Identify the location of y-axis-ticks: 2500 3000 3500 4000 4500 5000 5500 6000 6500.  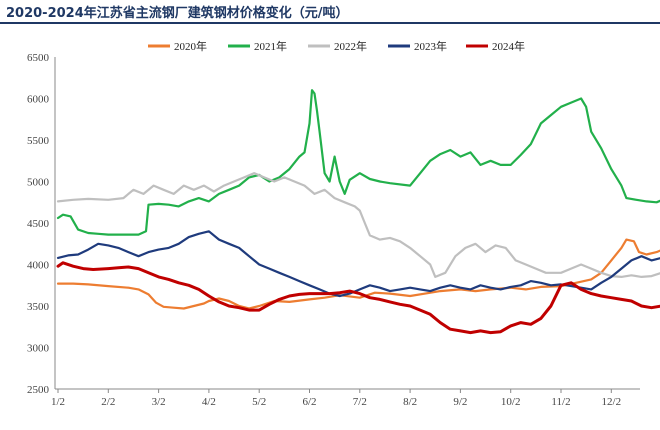
(38, 224).